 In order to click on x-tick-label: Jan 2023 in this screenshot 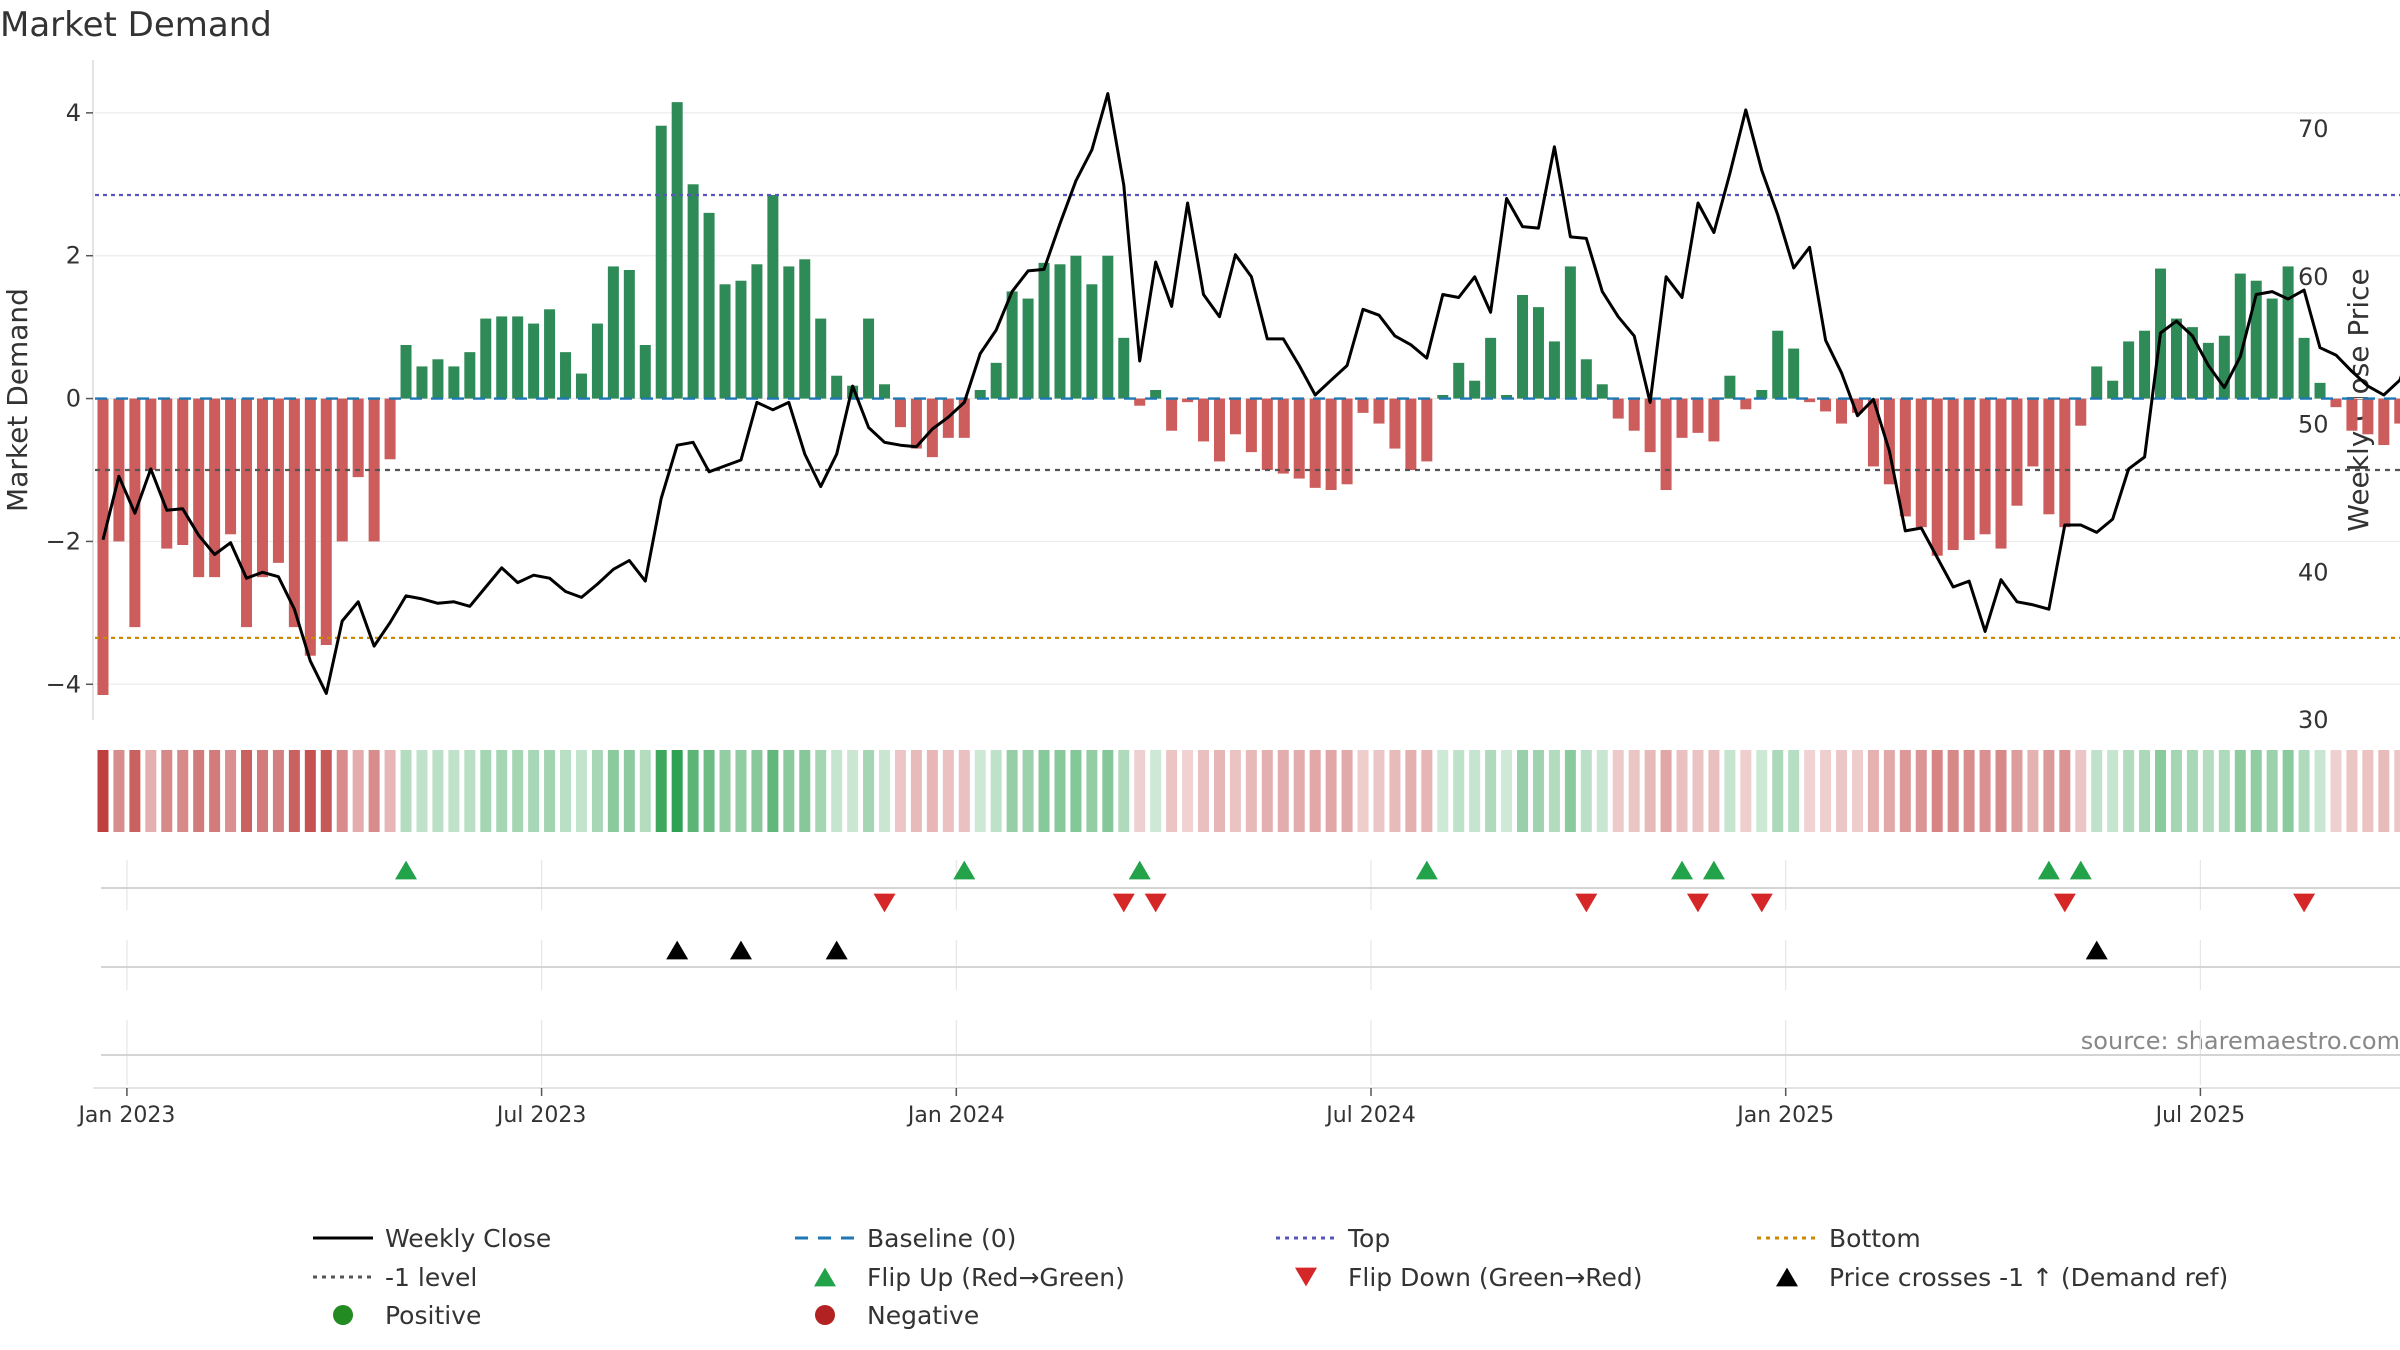, I will do `click(125, 1115)`.